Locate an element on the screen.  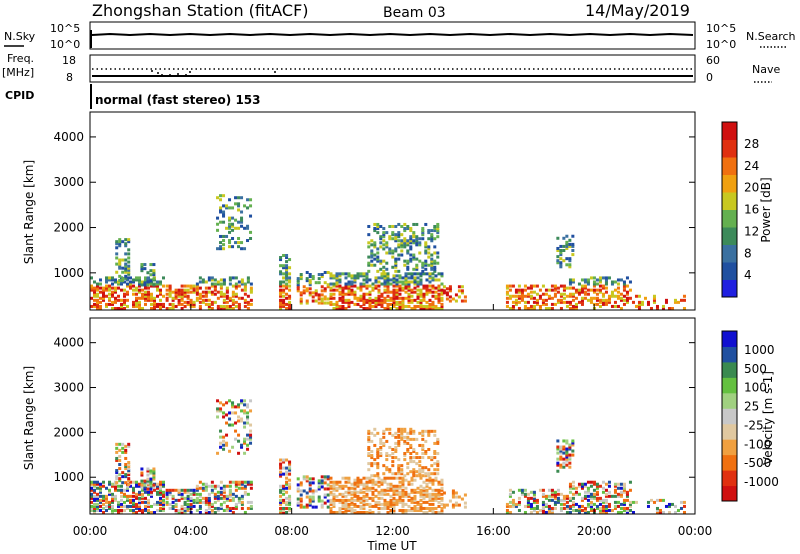
y-tick-label: 1000 is located at coordinates (68, 477).